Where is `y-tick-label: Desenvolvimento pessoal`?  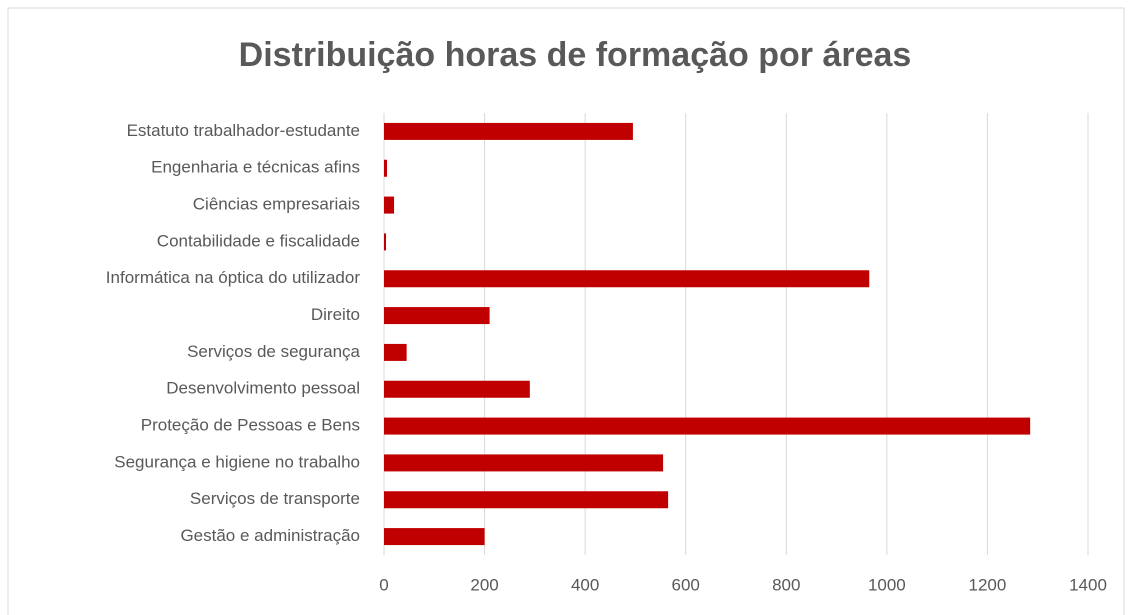 y-tick-label: Desenvolvimento pessoal is located at coordinates (263, 388).